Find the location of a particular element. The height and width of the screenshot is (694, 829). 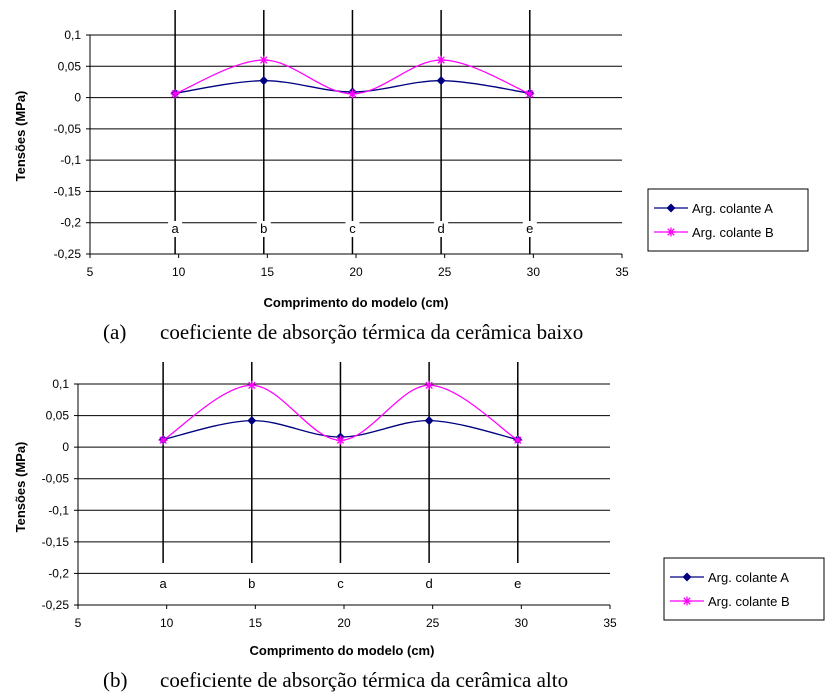

chart-b-y-tick-label: -0,05 is located at coordinates (56, 479).